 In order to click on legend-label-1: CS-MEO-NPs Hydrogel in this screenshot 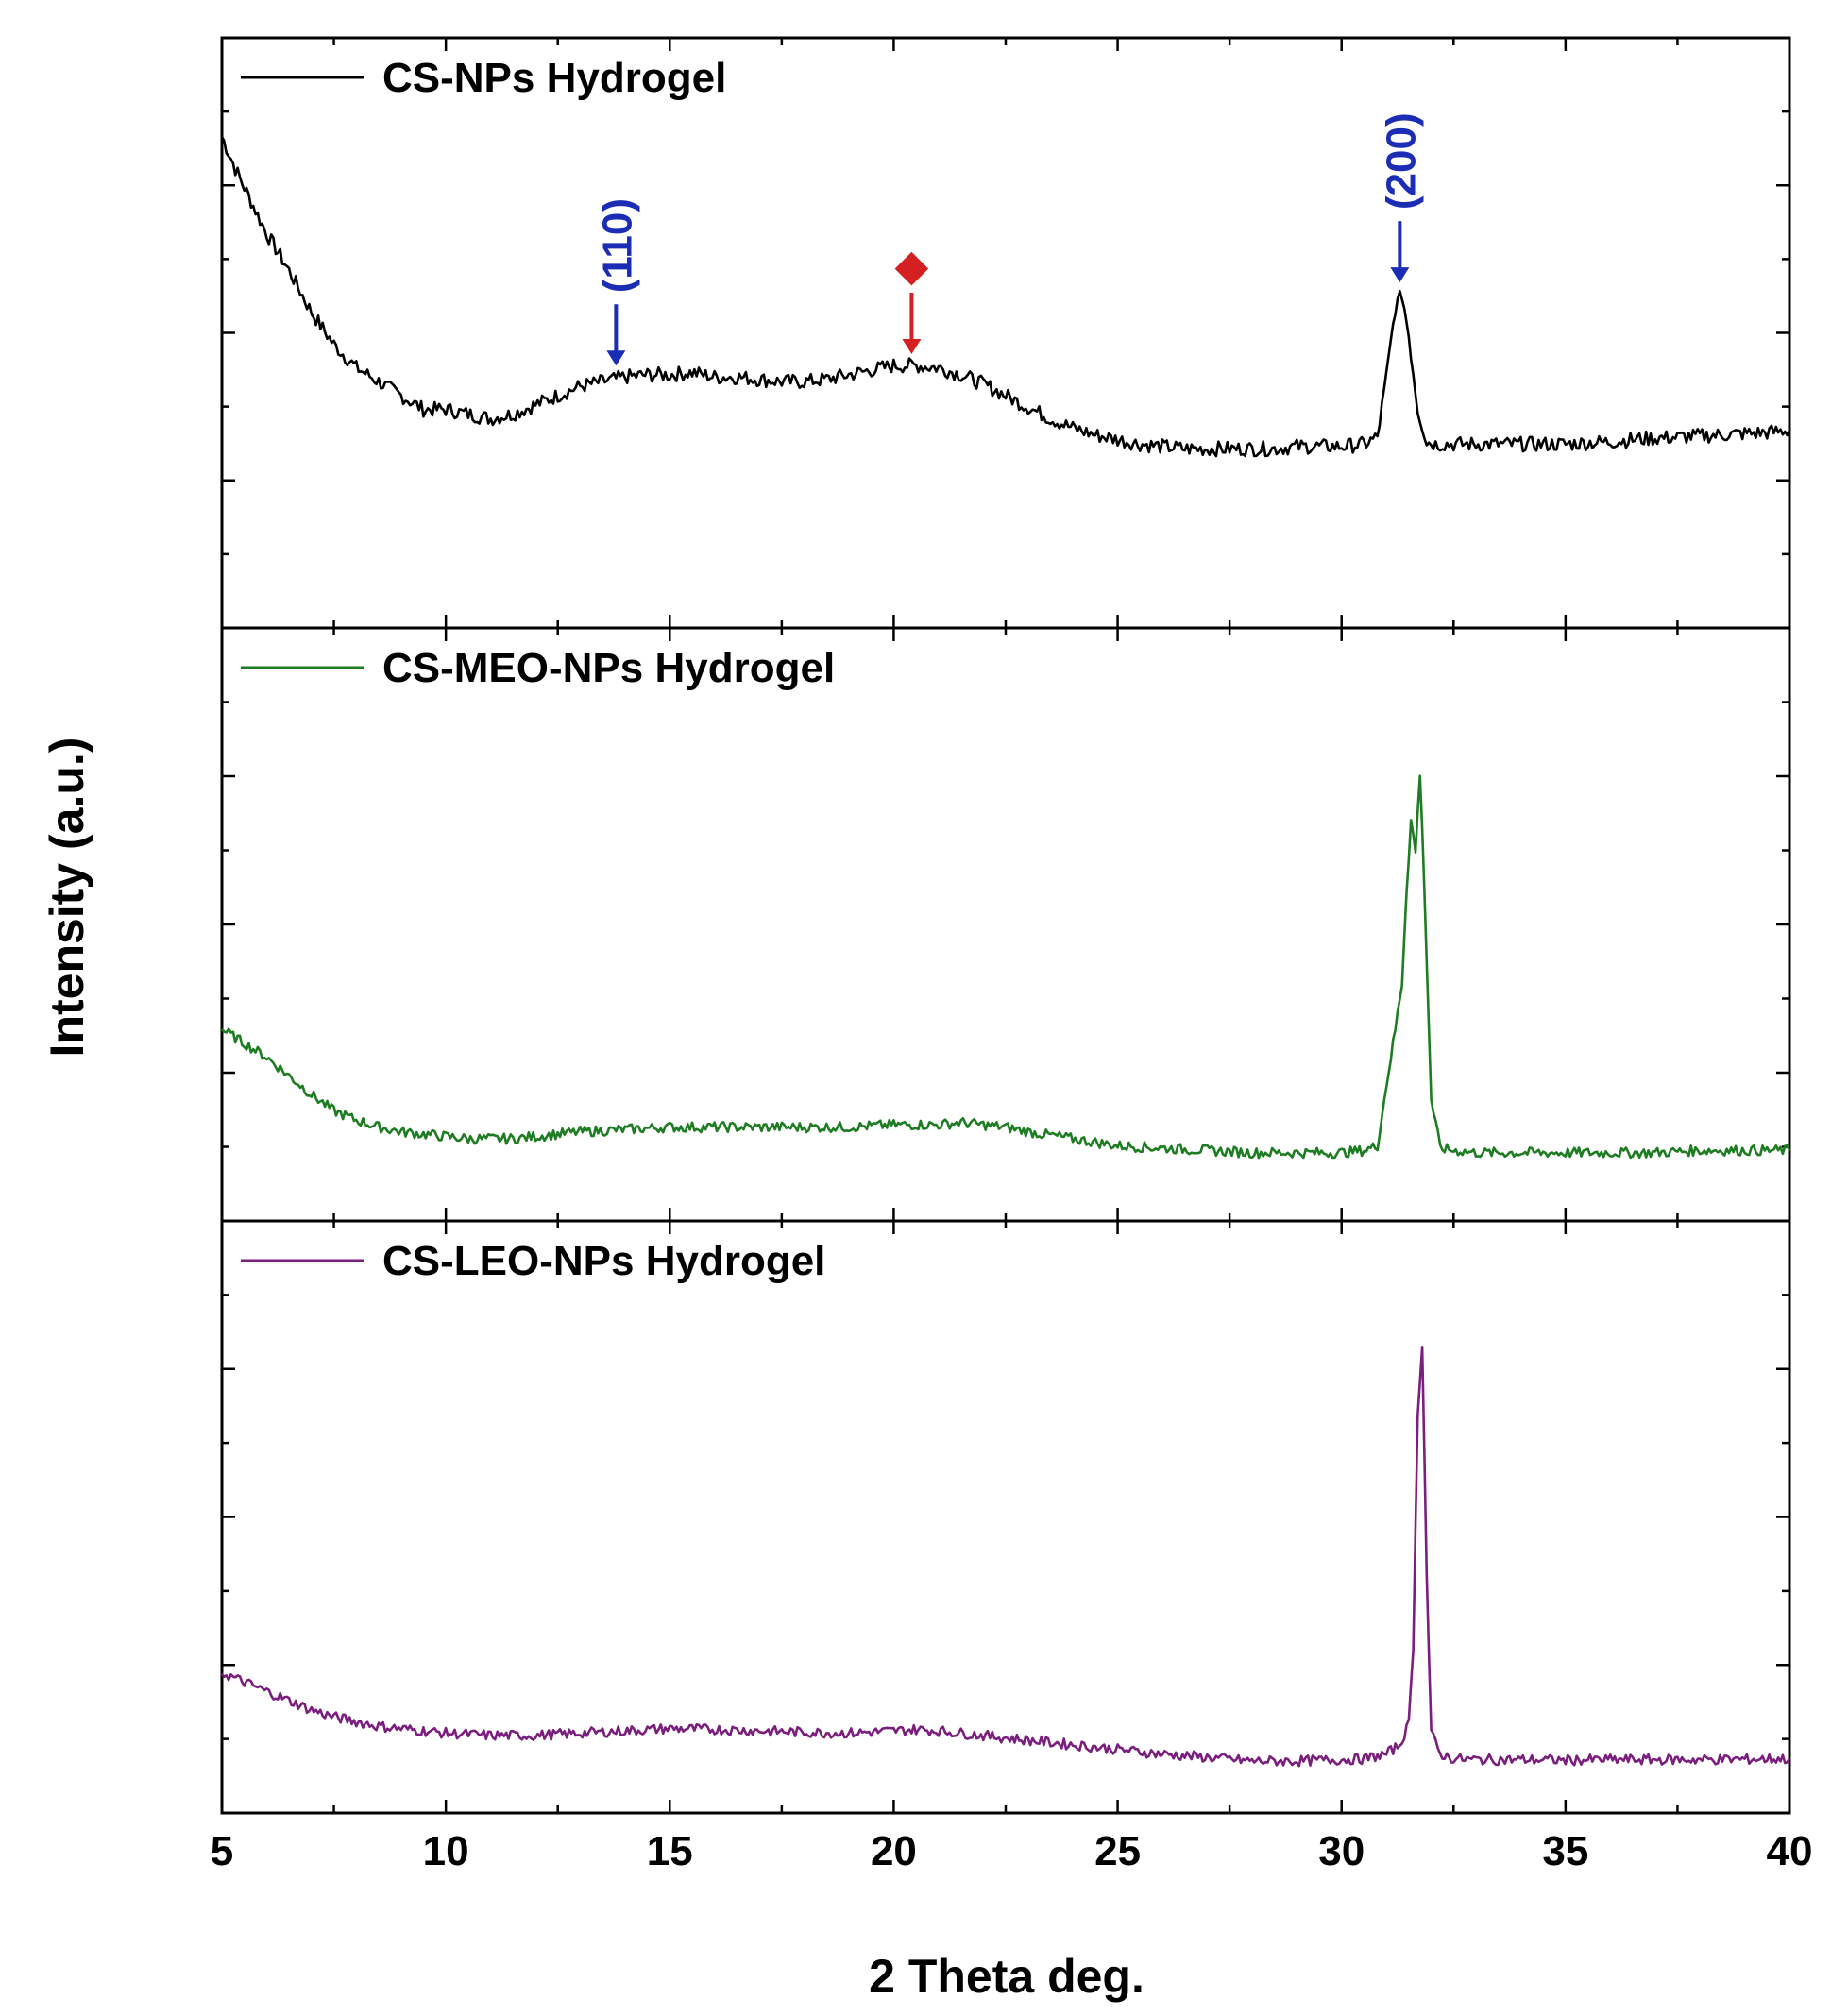, I will do `click(608, 668)`.